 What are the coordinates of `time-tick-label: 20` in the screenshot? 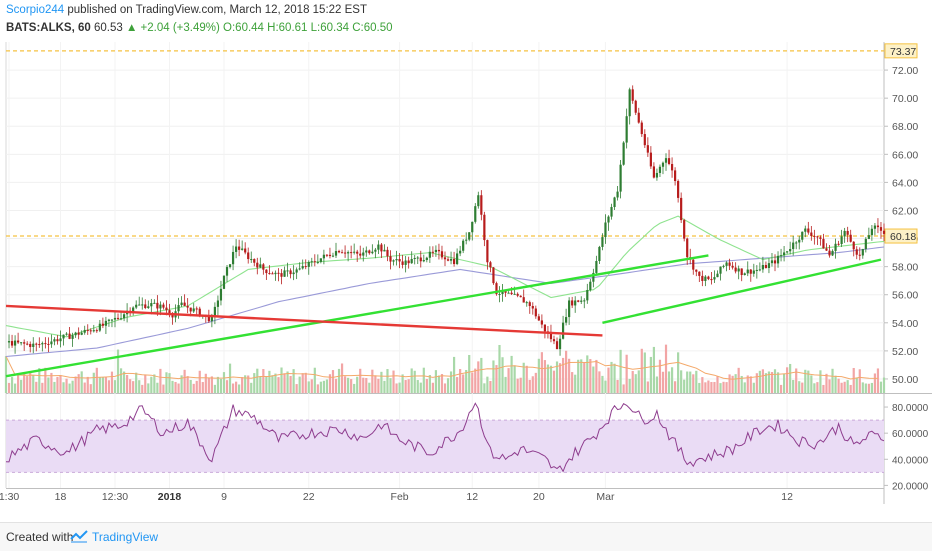 It's located at (539, 497).